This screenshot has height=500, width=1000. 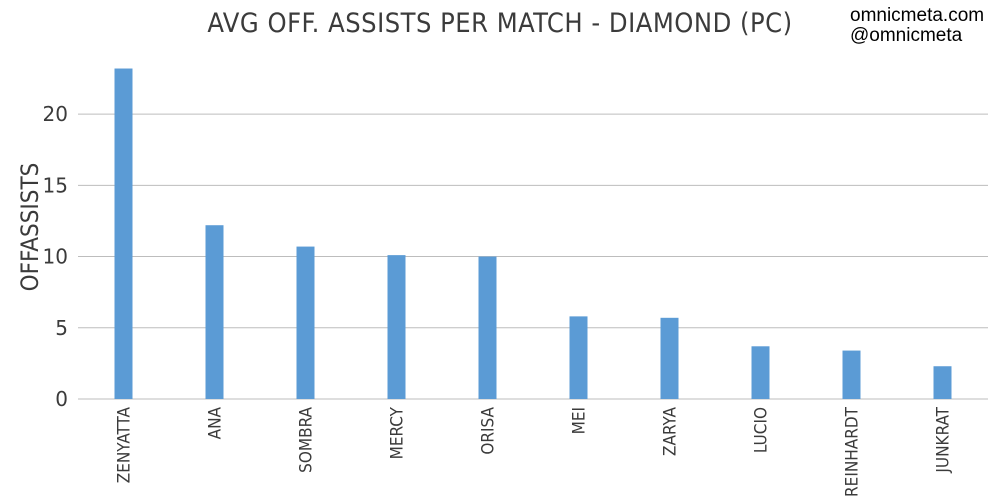 I want to click on x-tick-label: ZARYA, so click(x=671, y=430).